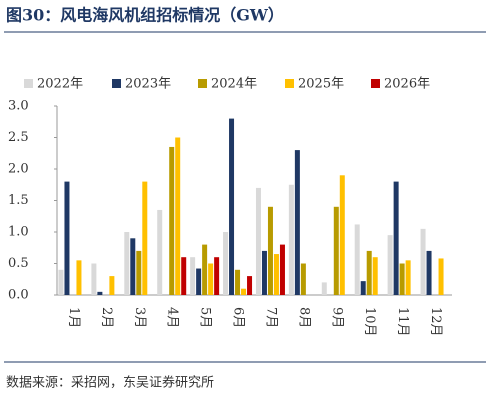 The width and height of the screenshot is (490, 406). I want to click on x-tick-label: 8月, so click(303, 317).